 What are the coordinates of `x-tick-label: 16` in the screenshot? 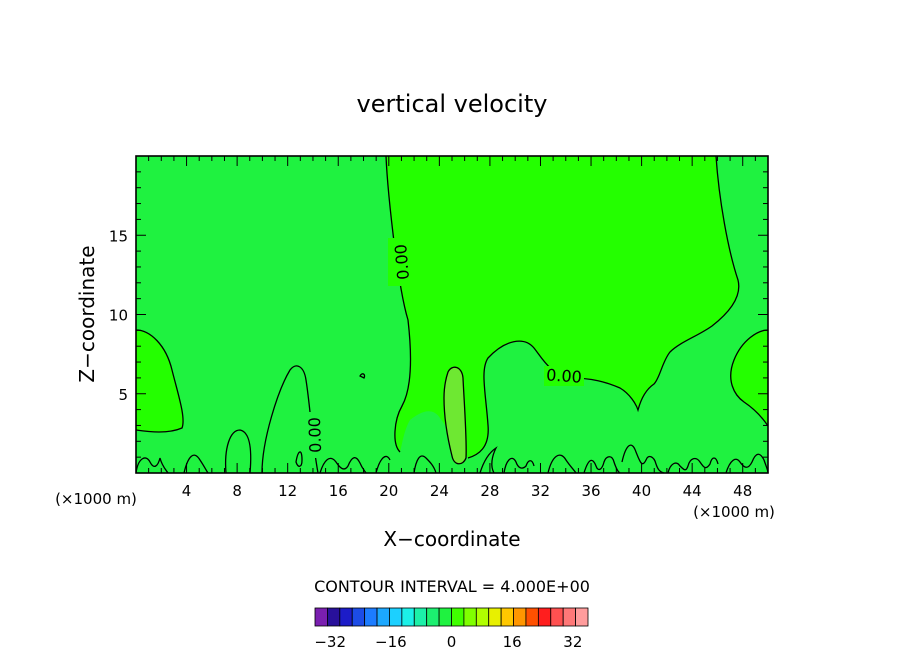 It's located at (338, 491).